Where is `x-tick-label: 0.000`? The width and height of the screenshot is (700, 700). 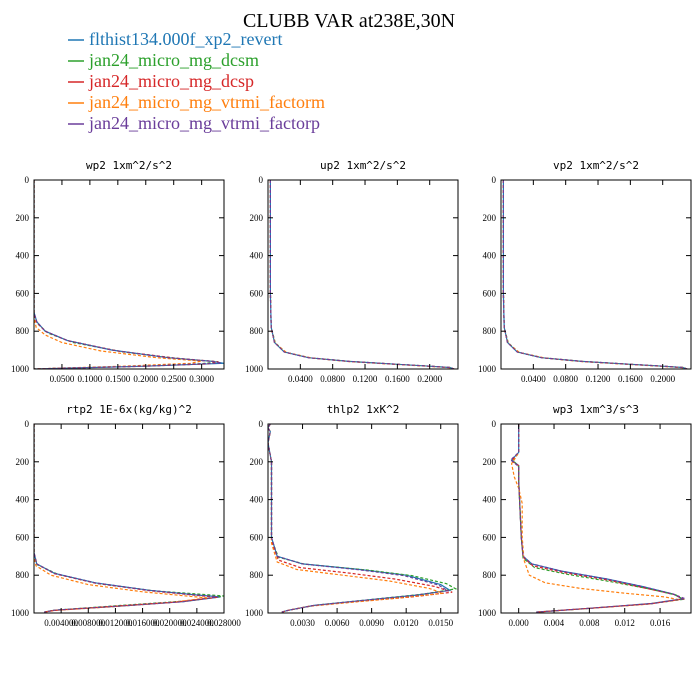 x-tick-label: 0.000 is located at coordinates (519, 623).